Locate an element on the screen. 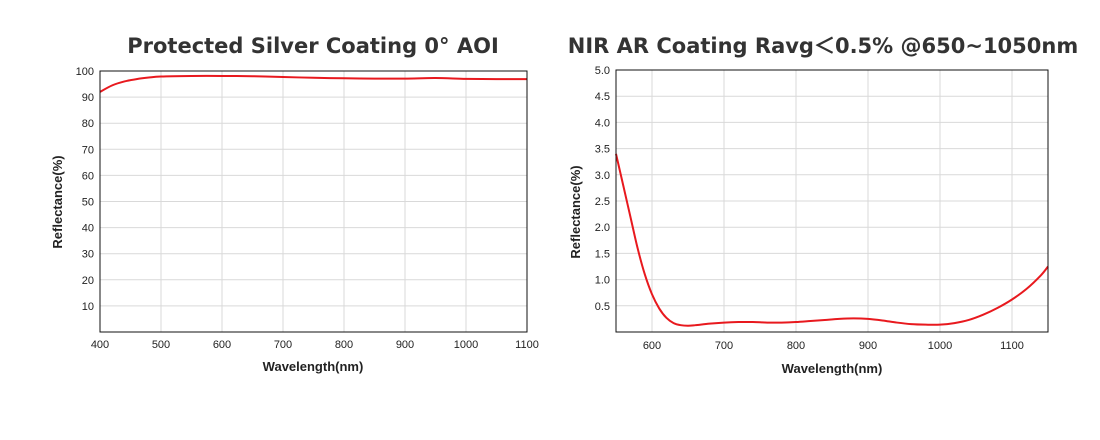 The image size is (1100, 440). chart-2-x-tick-label: 800 is located at coordinates (796, 346).